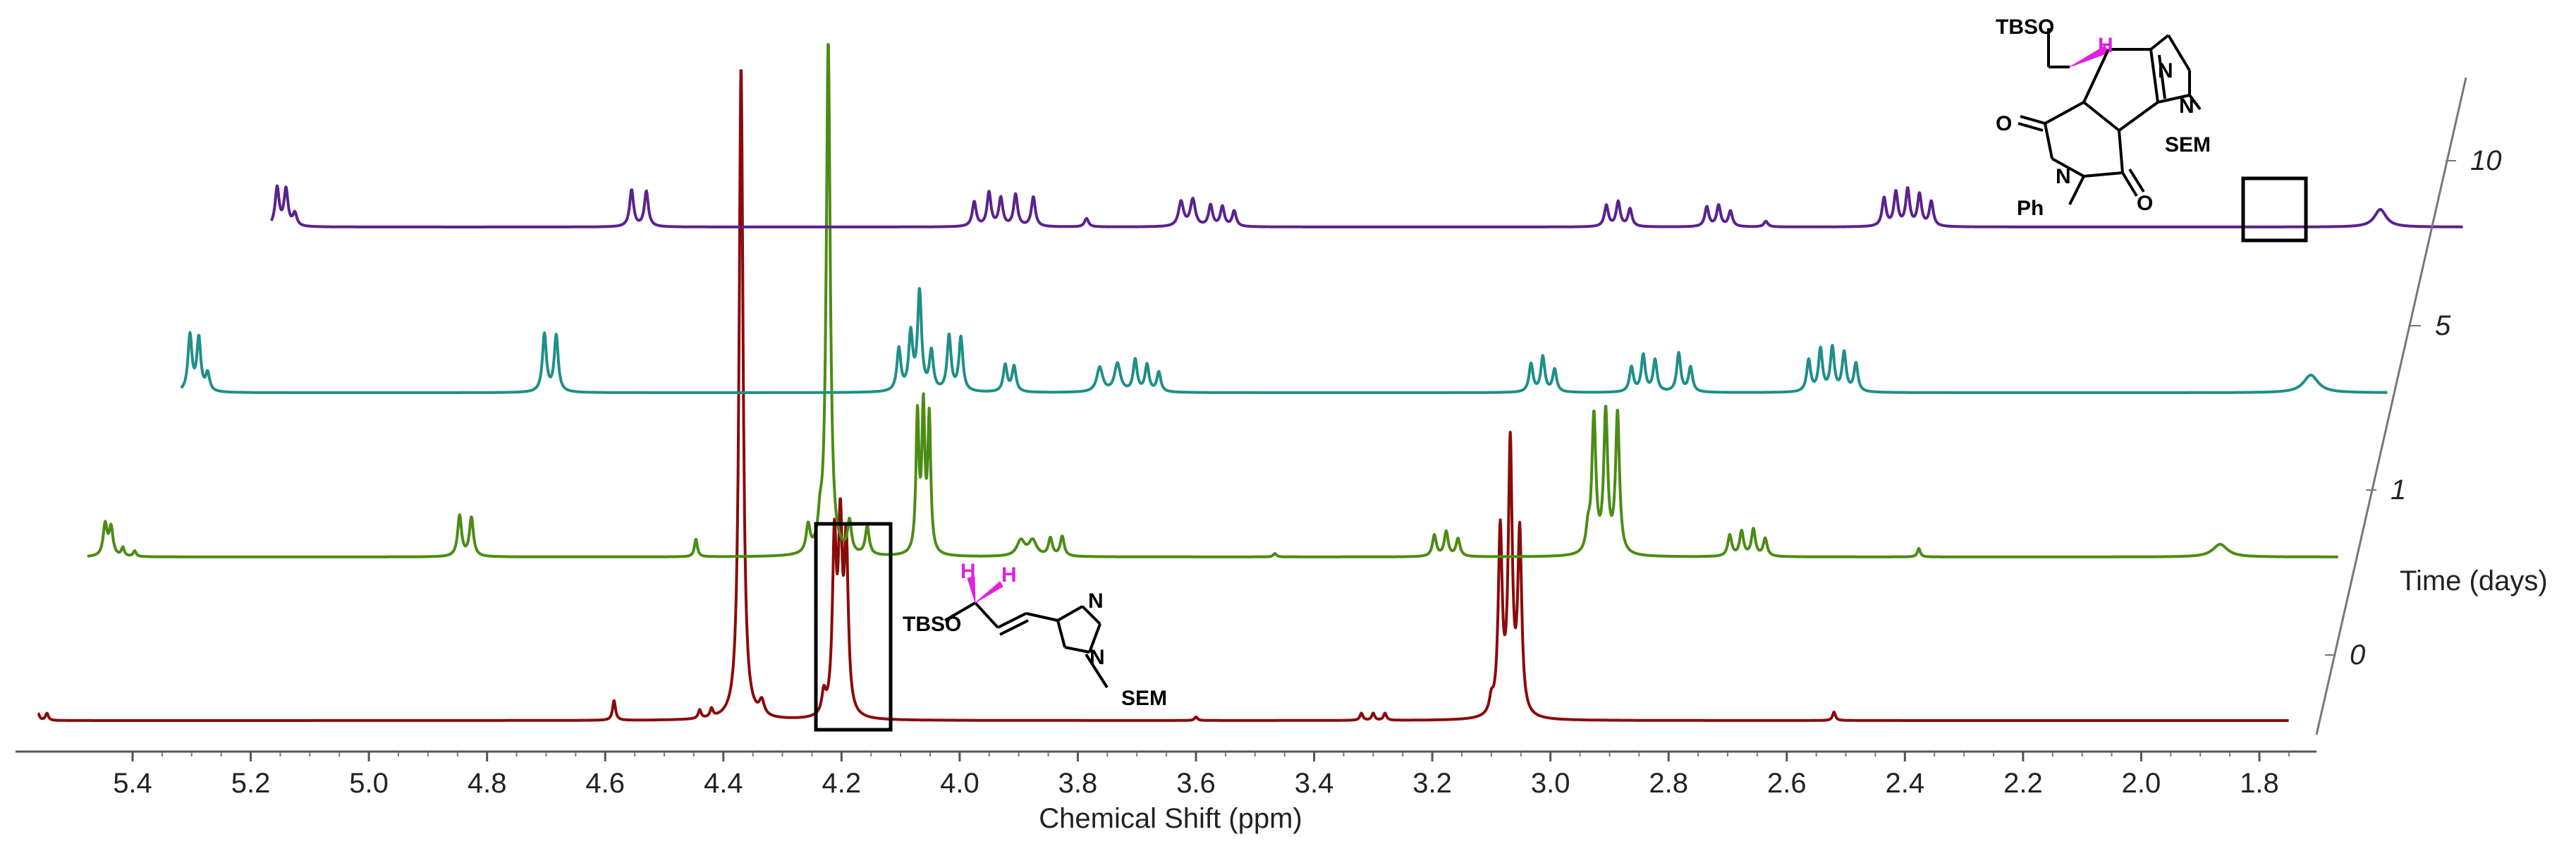 The height and width of the screenshot is (851, 2576). I want to click on x-tick-label: 3.4, so click(1314, 783).